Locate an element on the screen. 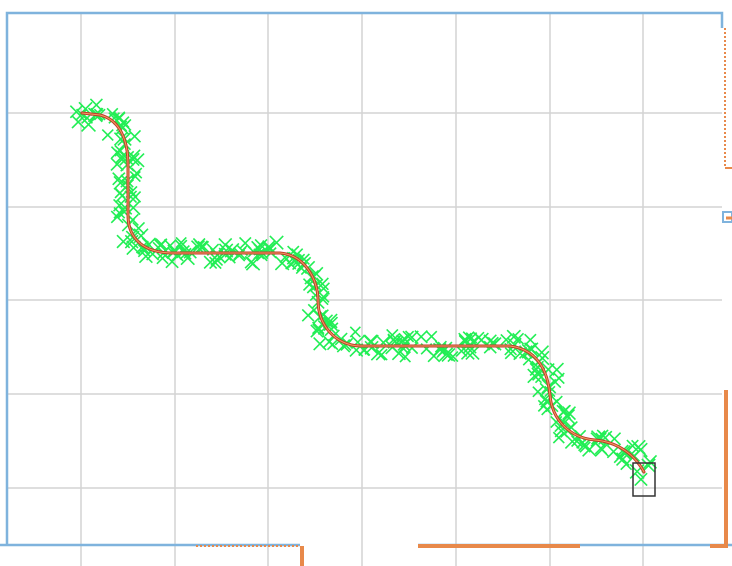  robot-footprint is located at coordinates (644, 479).